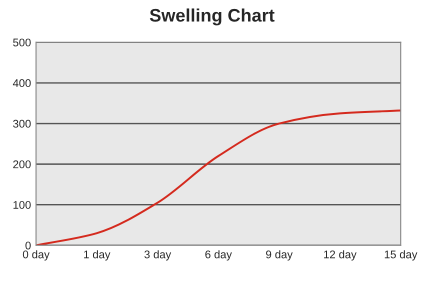 This screenshot has height=282, width=424. I want to click on x-tick-label: 1 day, so click(97, 255).